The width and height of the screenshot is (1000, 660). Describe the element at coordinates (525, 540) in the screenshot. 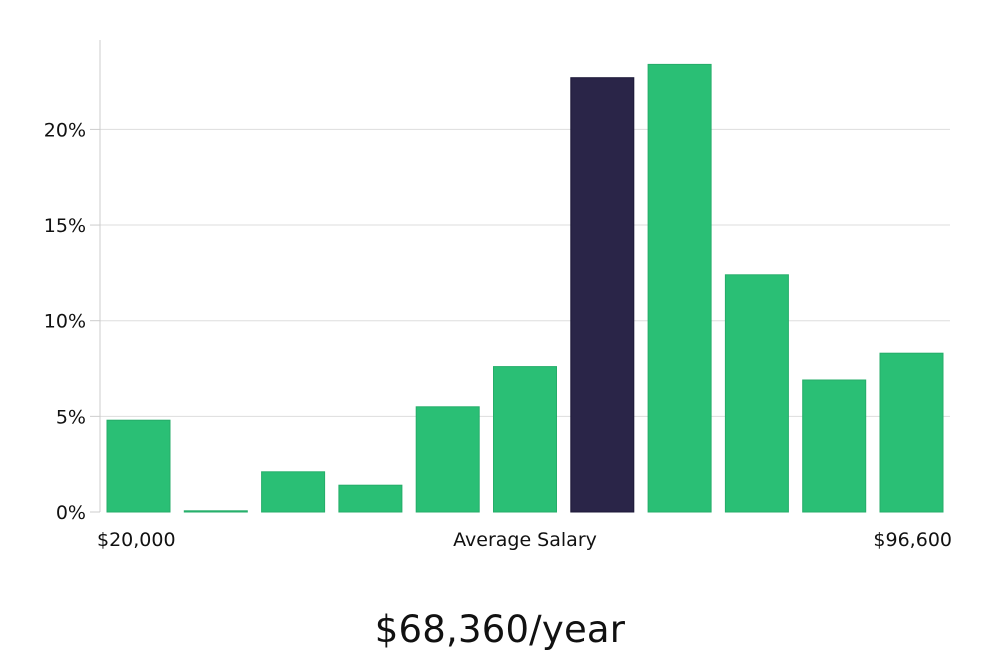

I see `x-axis-title: Average Salary` at that location.